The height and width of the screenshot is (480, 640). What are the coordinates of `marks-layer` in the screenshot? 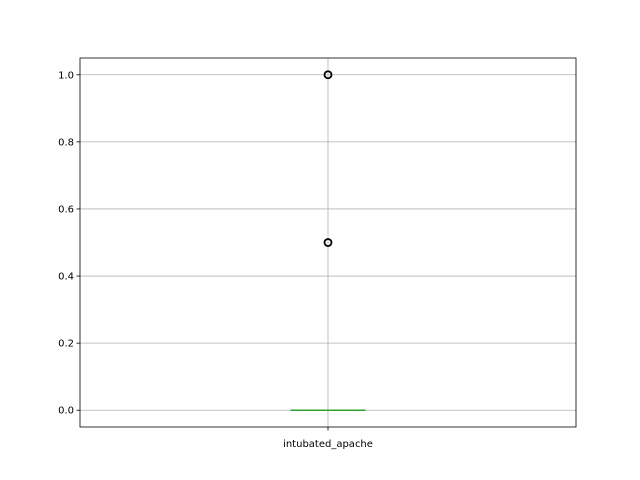 It's located at (328, 240).